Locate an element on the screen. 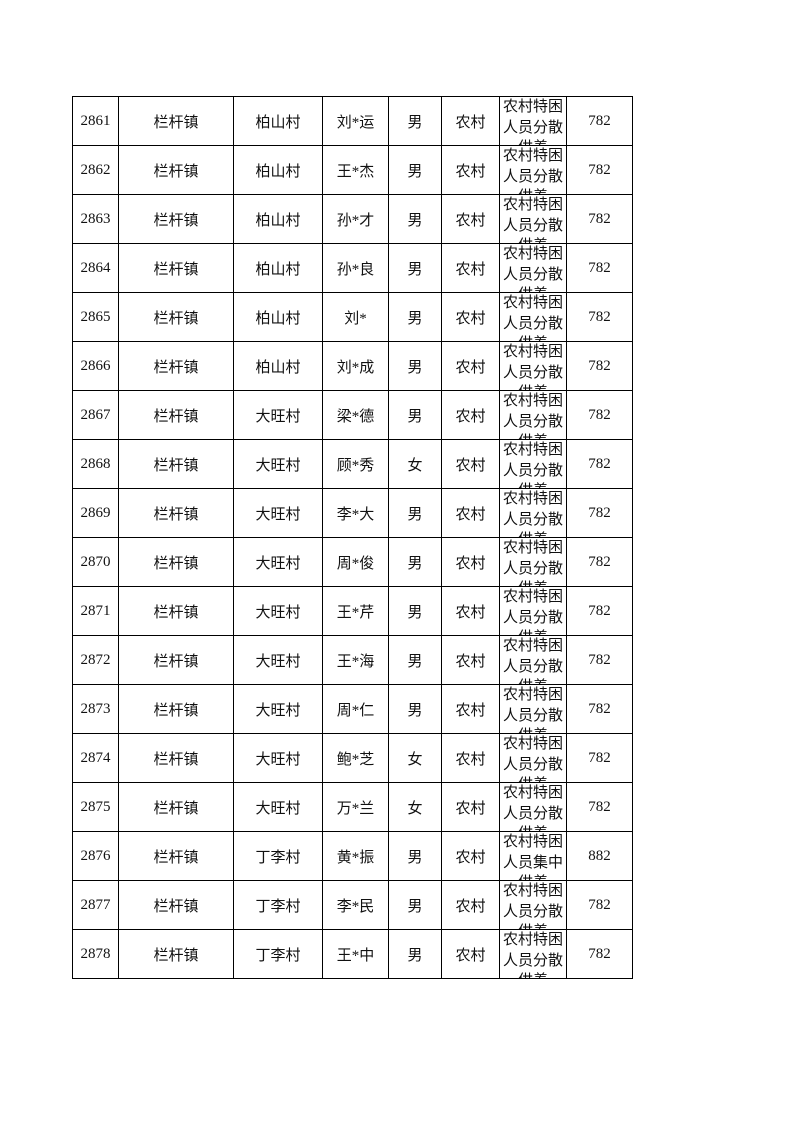  cell-name: 王*中 is located at coordinates (355, 954).